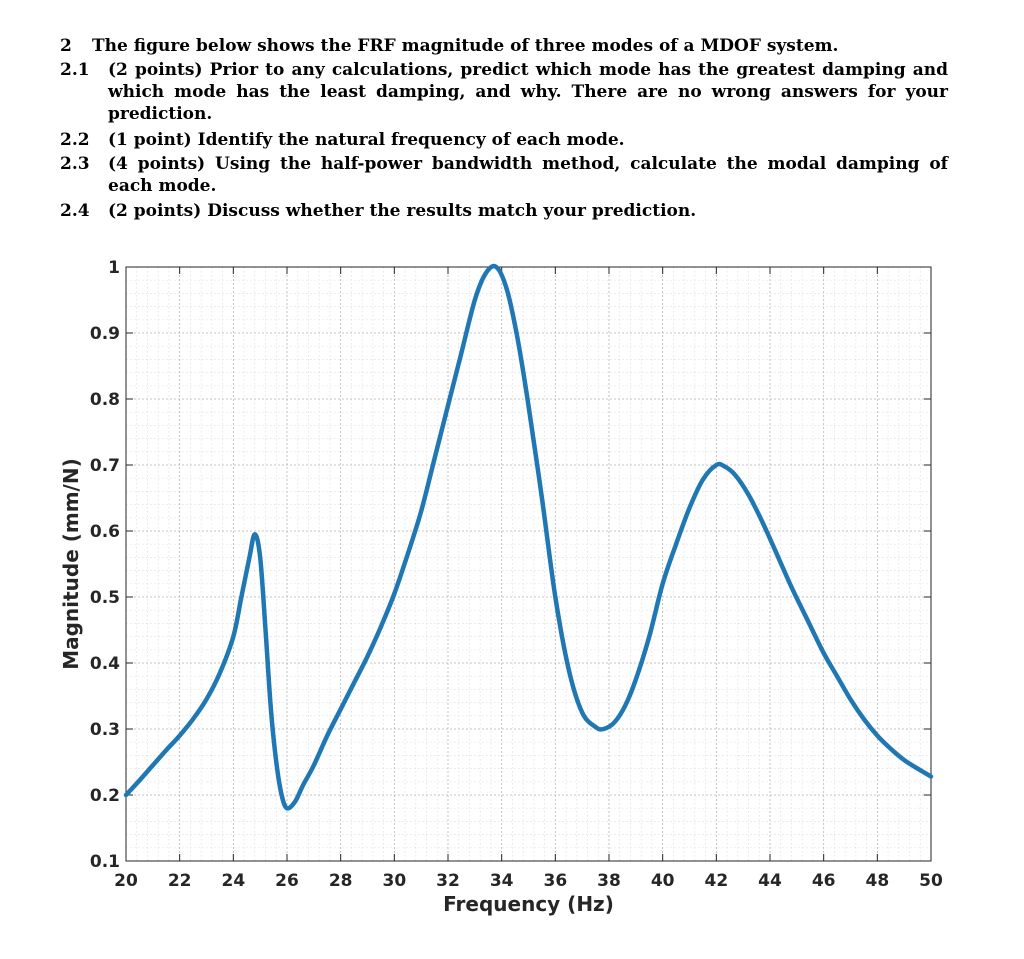 The height and width of the screenshot is (959, 1024). What do you see at coordinates (105, 466) in the screenshot?
I see `y-tick-label: 0.7` at bounding box center [105, 466].